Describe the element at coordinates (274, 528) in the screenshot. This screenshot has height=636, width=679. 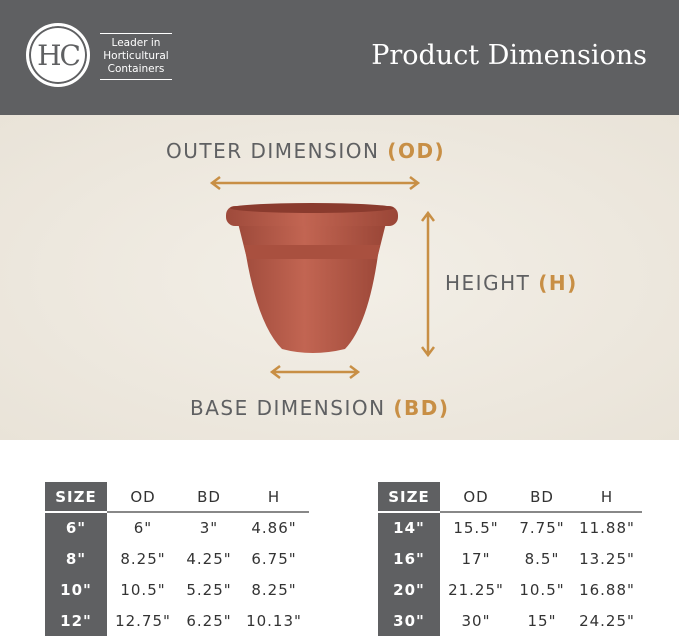
I see `table-cell: 4.86"` at that location.